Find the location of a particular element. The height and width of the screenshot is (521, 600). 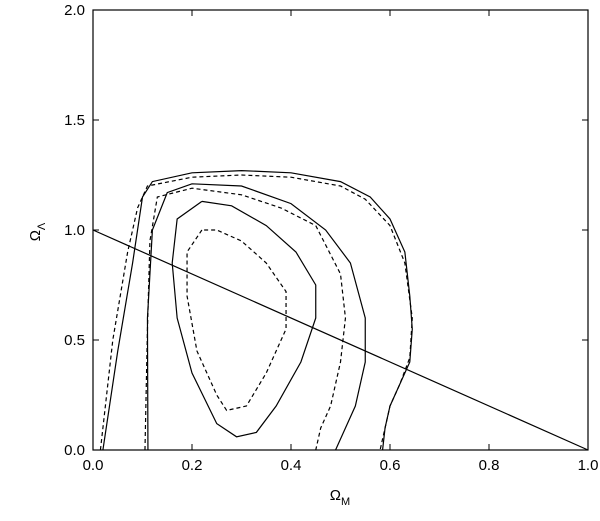

x-label-symbol: Ω is located at coordinates (335, 495).